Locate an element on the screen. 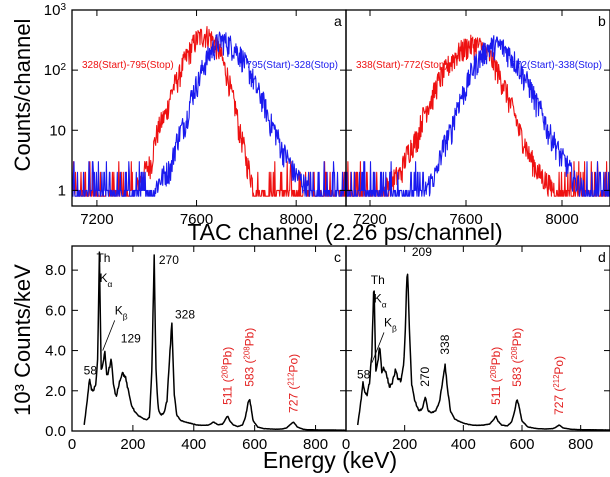 This screenshot has height=477, width=610. kbeta-pointer-d is located at coordinates (378, 347).